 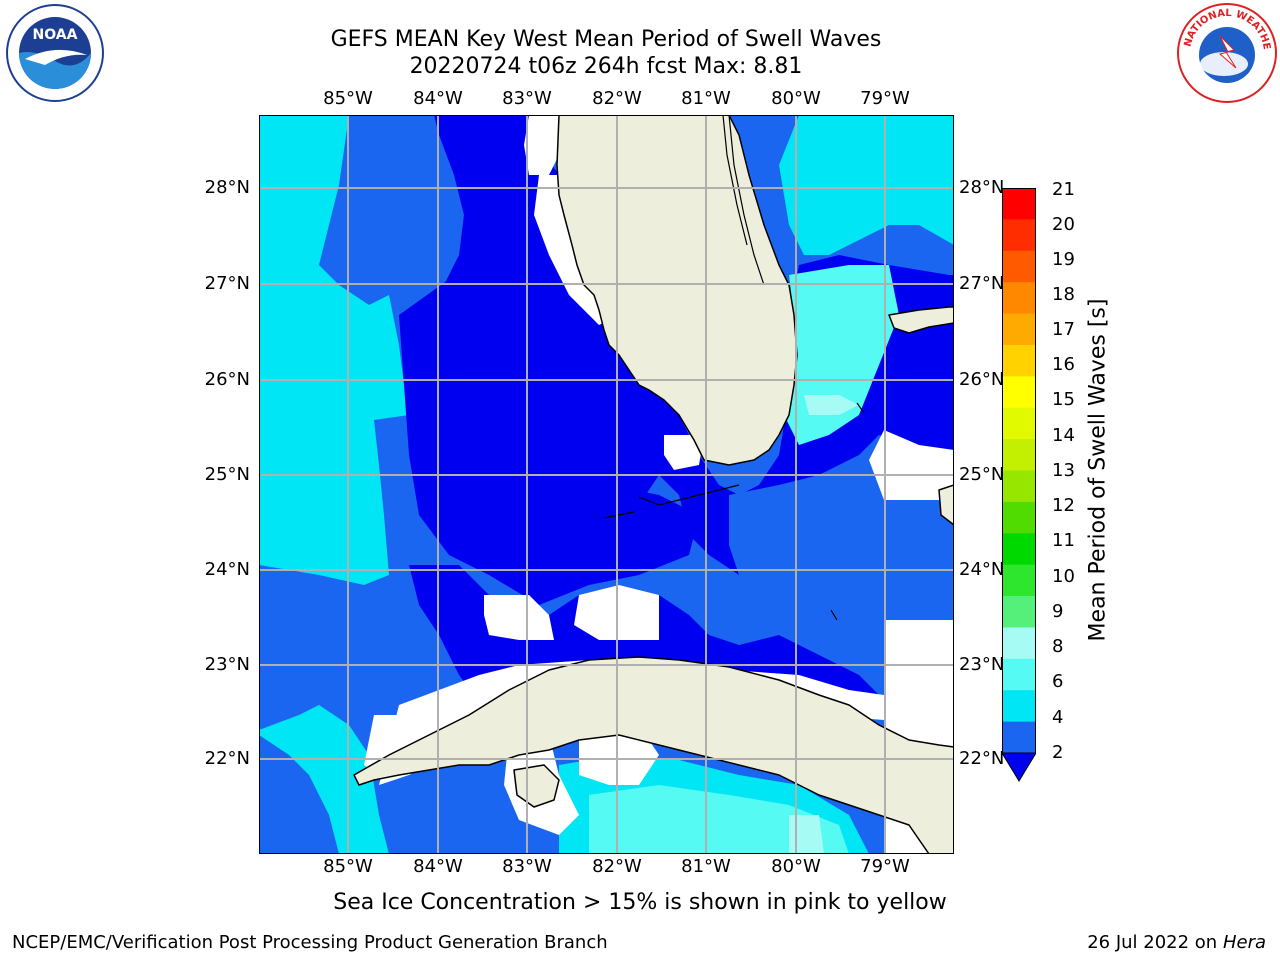 I want to click on colorbar-tick-label: 6, so click(x=1058, y=681).